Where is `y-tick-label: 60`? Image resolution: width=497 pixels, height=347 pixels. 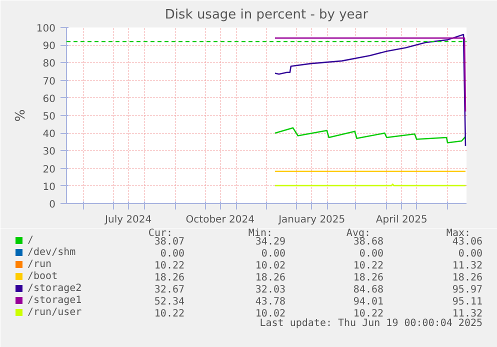
y-tick-label: 60 is located at coordinates (49, 99).